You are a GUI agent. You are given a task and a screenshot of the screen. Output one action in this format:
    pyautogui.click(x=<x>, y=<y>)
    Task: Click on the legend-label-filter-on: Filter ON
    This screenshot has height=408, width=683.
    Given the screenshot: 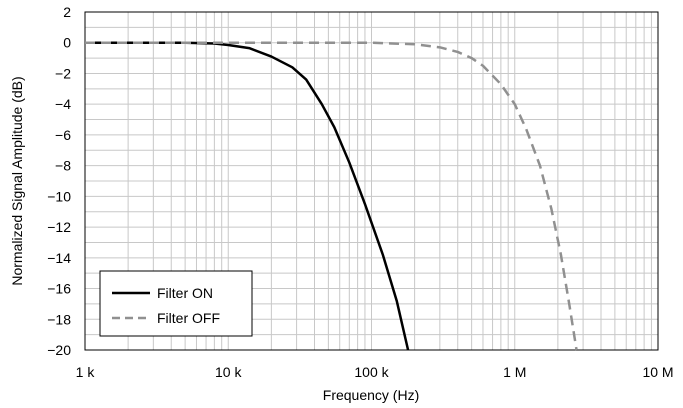 What is the action you would take?
    pyautogui.click(x=185, y=293)
    